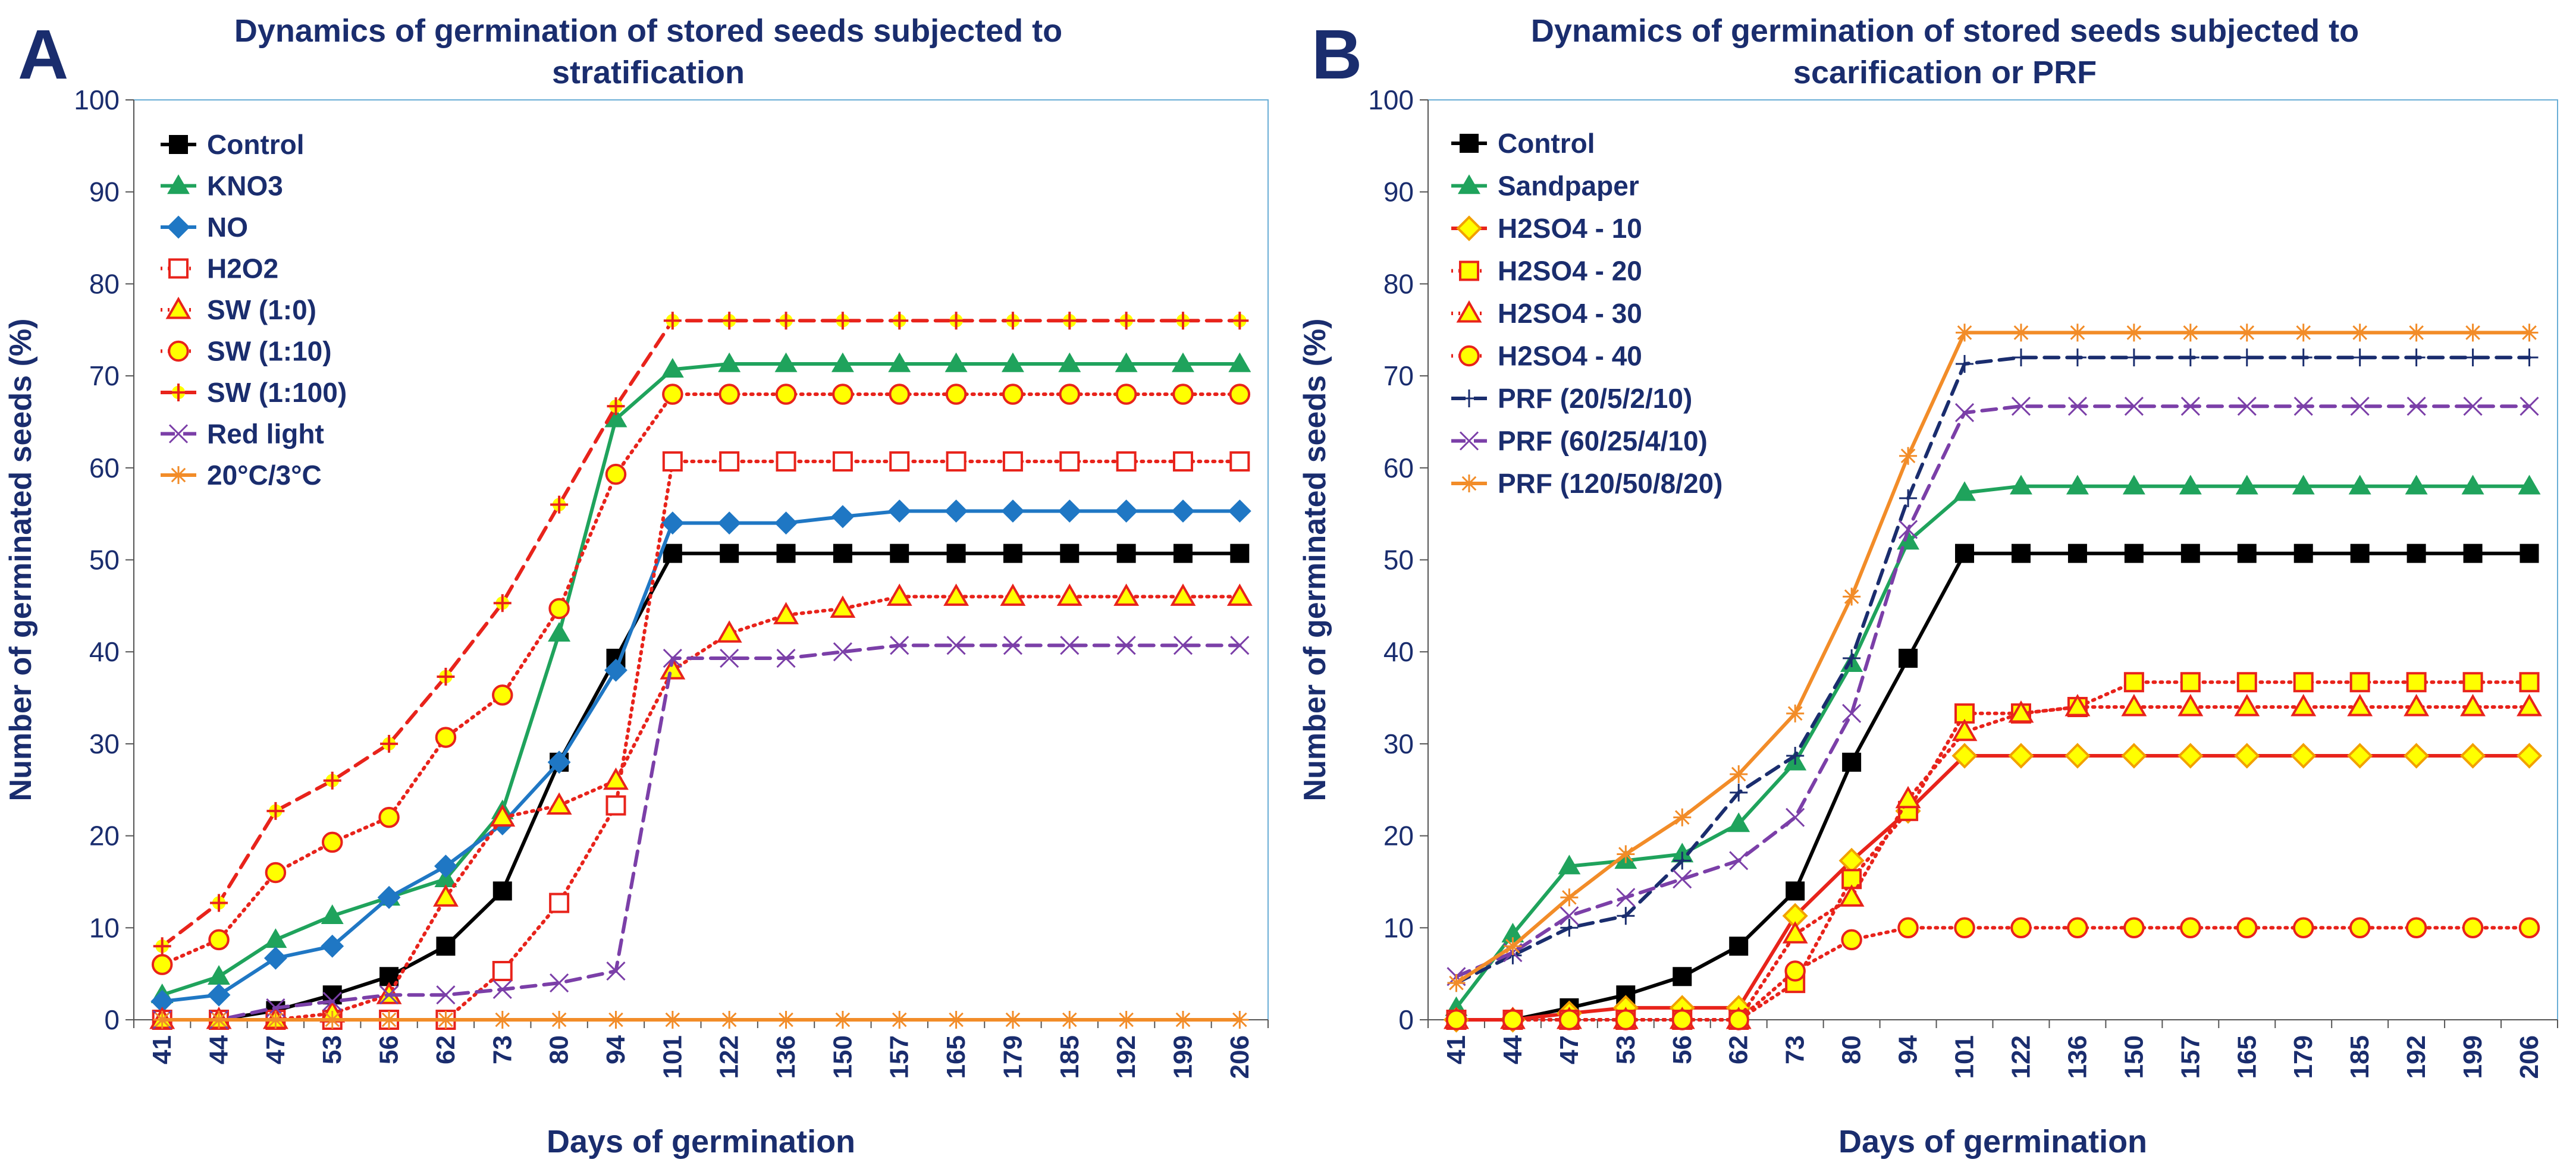 Image resolution: width=2576 pixels, height=1172 pixels. What do you see at coordinates (104, 651) in the screenshot?
I see `y-tick-label: 40` at bounding box center [104, 651].